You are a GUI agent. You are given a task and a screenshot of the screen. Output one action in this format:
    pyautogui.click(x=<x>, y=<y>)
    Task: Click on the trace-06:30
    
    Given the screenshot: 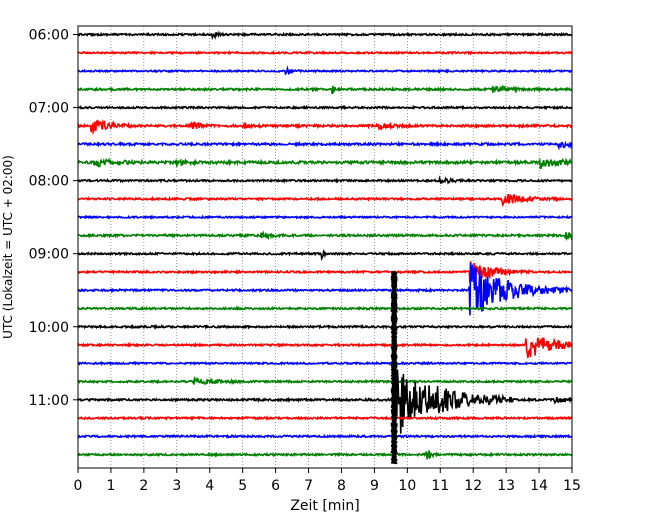 What is the action you would take?
    pyautogui.click(x=325, y=70)
    